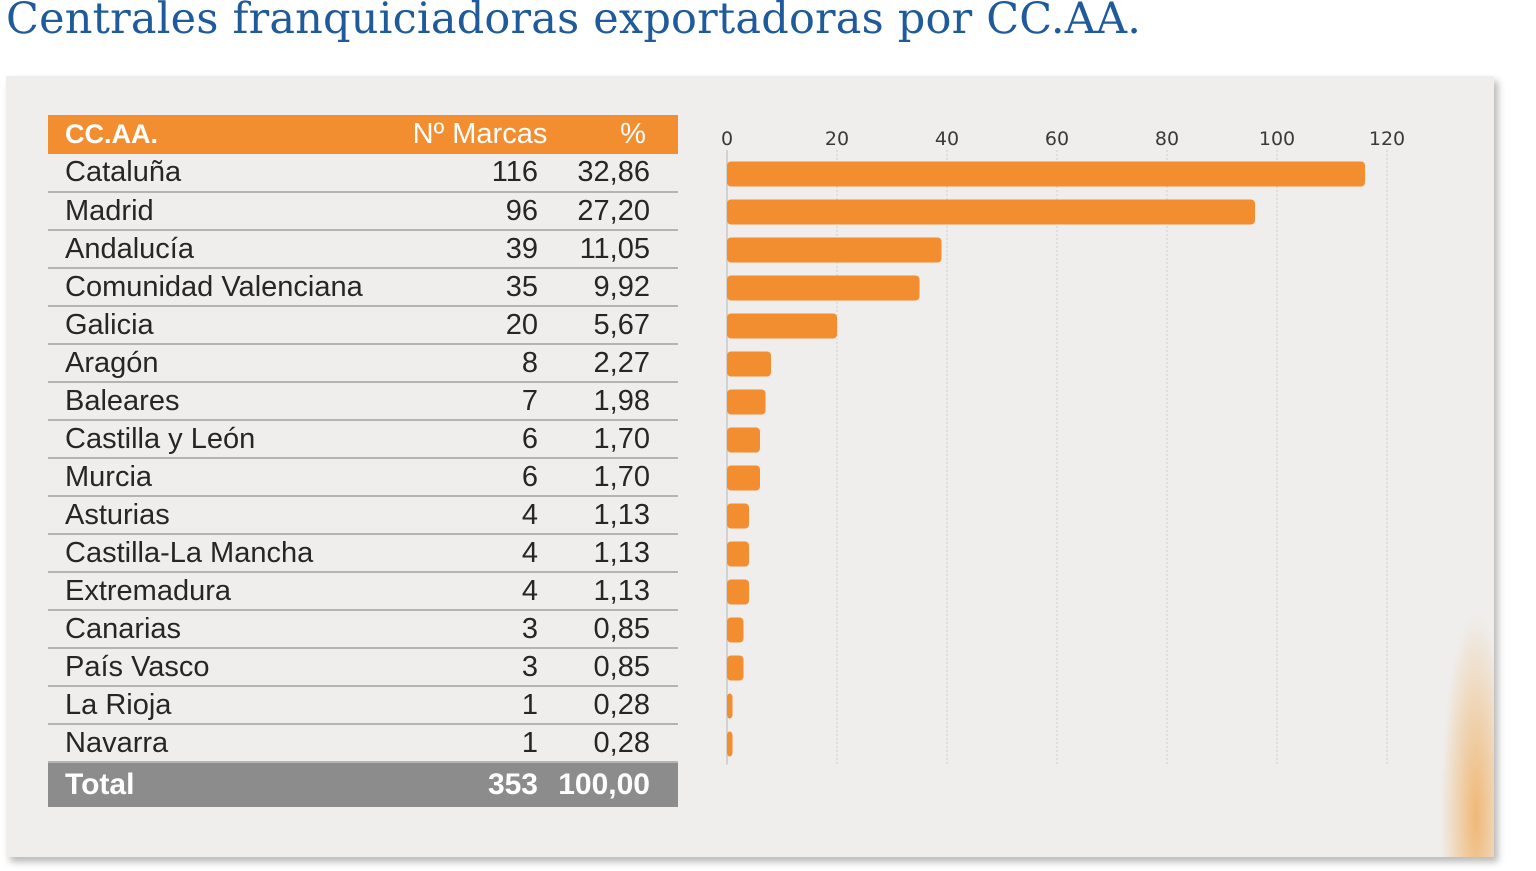 Image resolution: width=1536 pixels, height=871 pixels. What do you see at coordinates (1277, 139) in the screenshot?
I see `x-tick-label: 100` at bounding box center [1277, 139].